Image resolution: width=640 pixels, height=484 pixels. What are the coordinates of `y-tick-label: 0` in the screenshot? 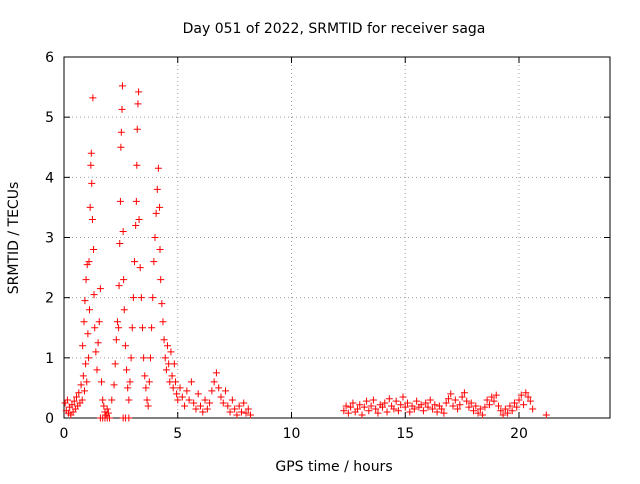 It's located at (49, 419).